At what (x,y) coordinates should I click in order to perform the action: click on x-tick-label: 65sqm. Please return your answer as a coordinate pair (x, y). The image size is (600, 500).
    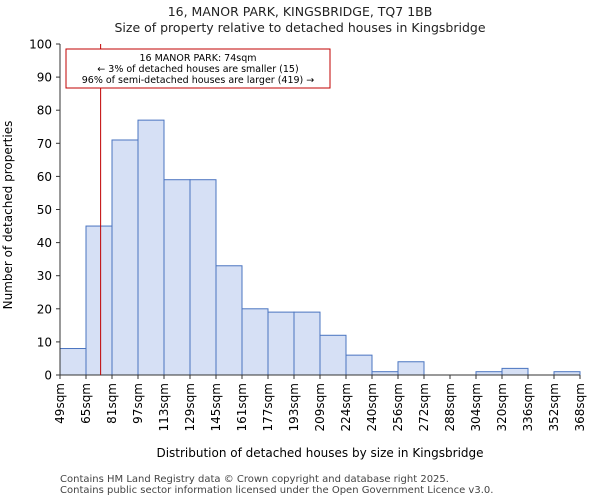
    Looking at the image, I should click on (86, 403).